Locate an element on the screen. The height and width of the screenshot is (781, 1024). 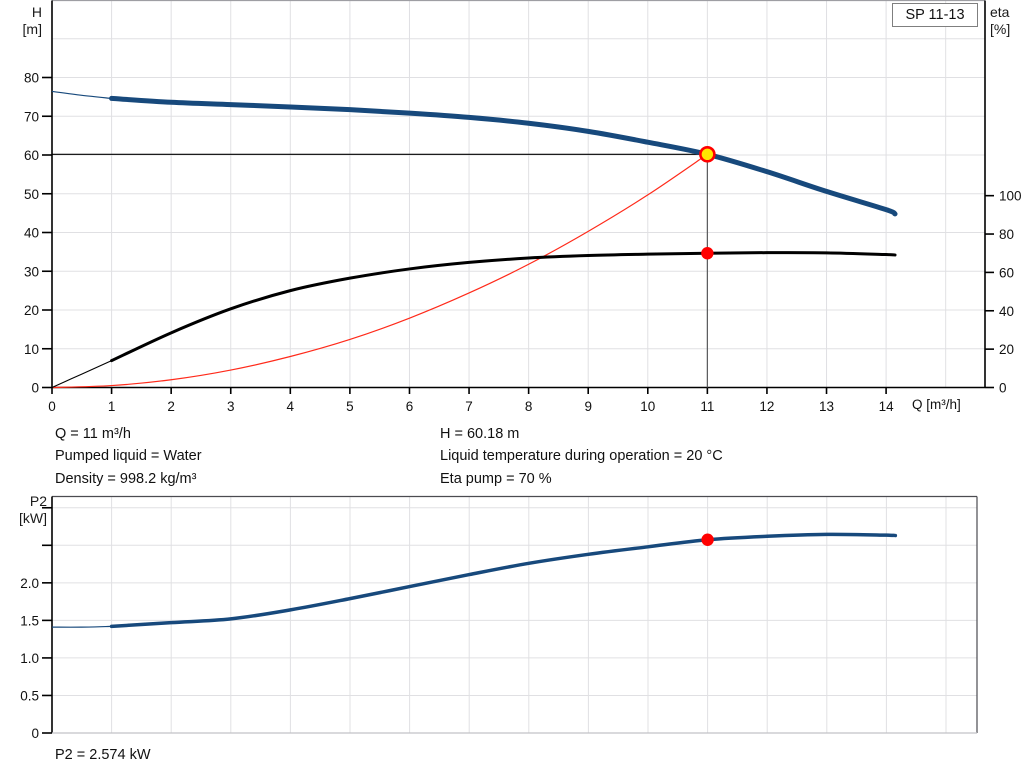
efficiency-curve is located at coordinates (503, 307).